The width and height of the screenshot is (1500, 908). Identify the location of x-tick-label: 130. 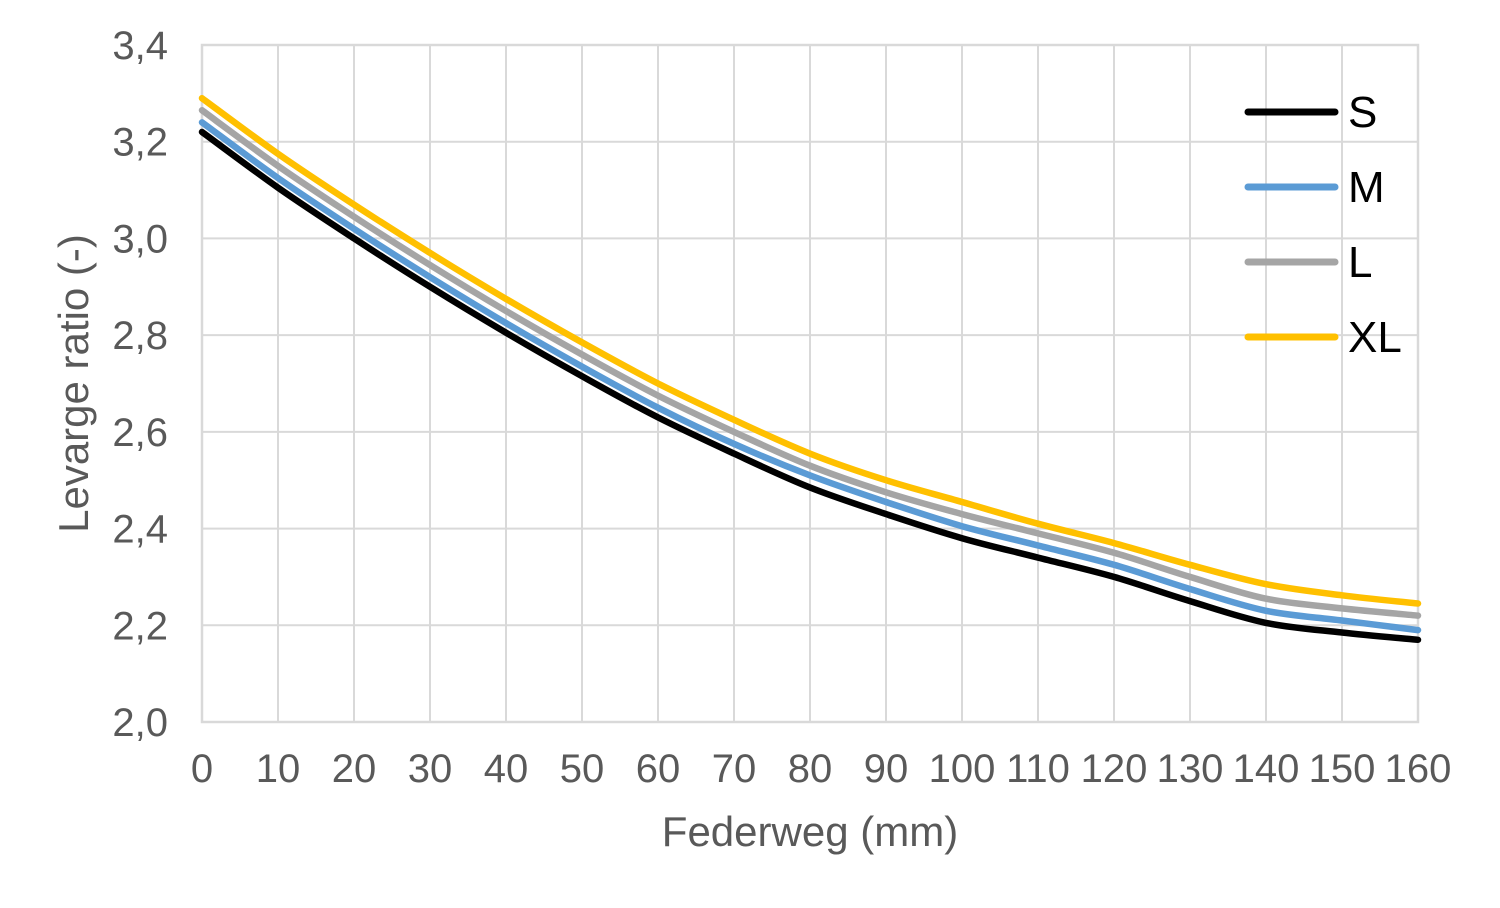
(1190, 769).